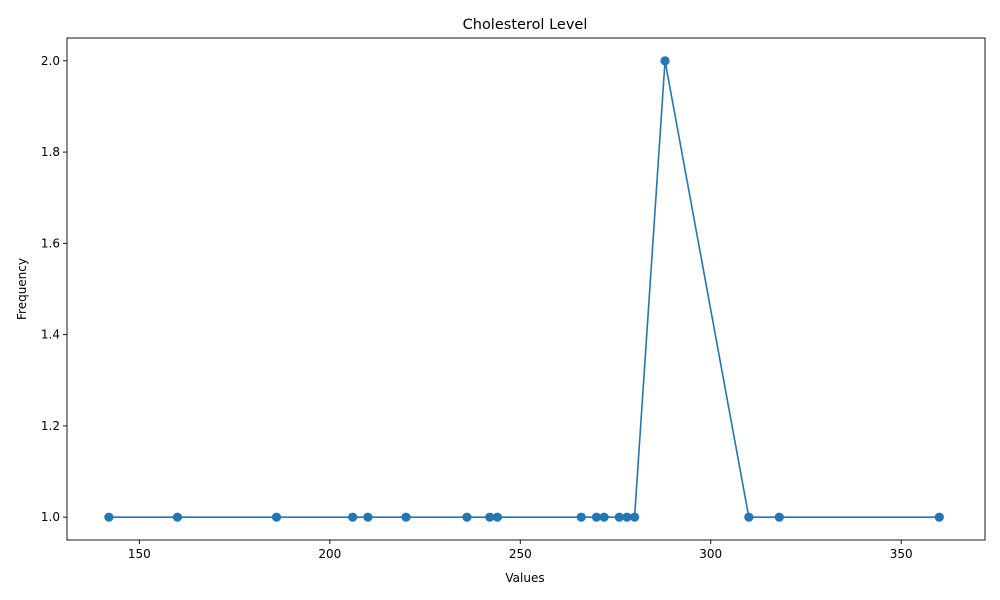  Describe the element at coordinates (329, 554) in the screenshot. I see `x-tick-label: 200` at that location.